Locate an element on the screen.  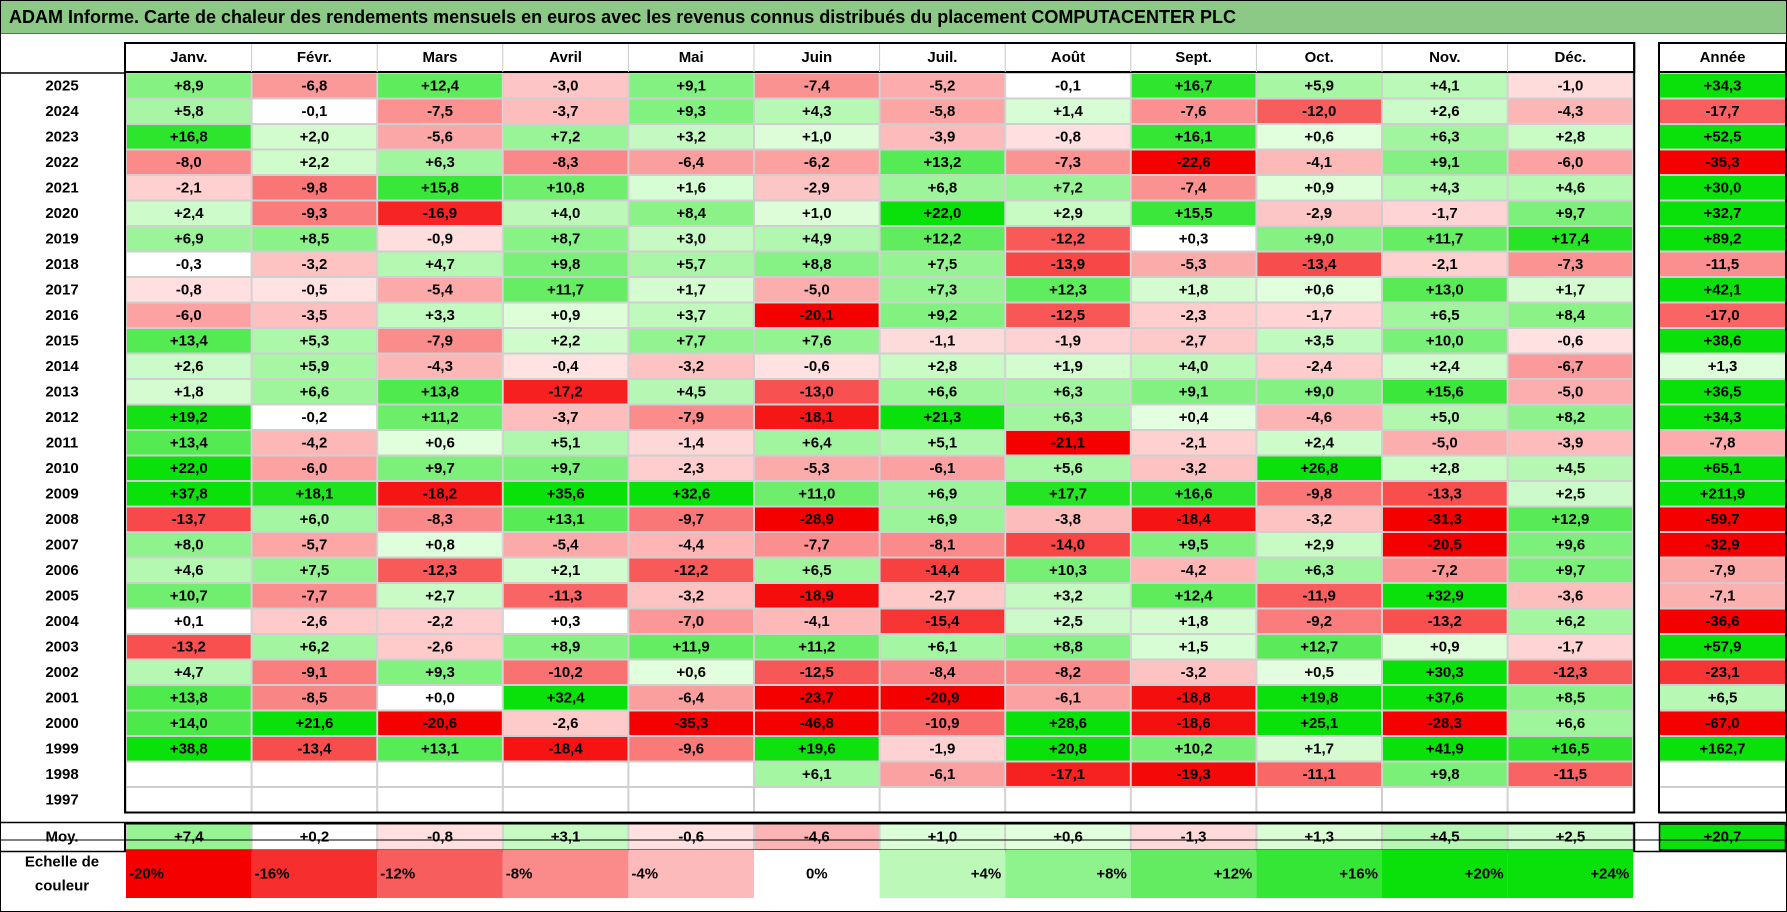
year-label: 2009 is located at coordinates (61, 493).